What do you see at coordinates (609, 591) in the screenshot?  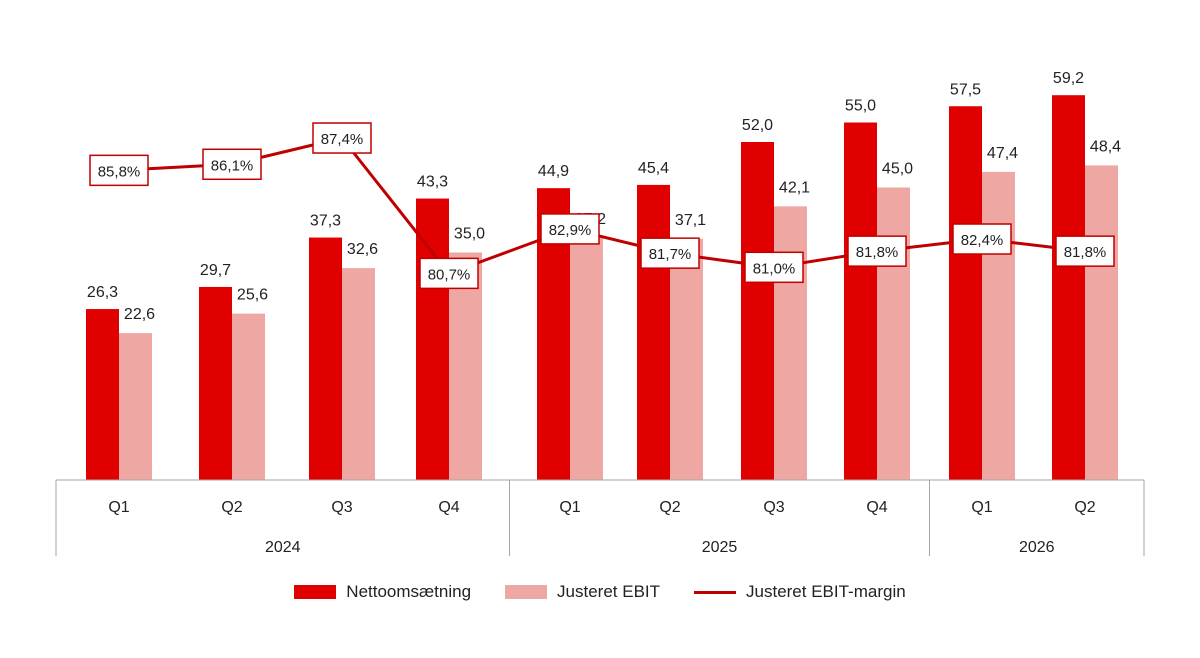 I see `legend-label-ebit: Justeret EBIT` at bounding box center [609, 591].